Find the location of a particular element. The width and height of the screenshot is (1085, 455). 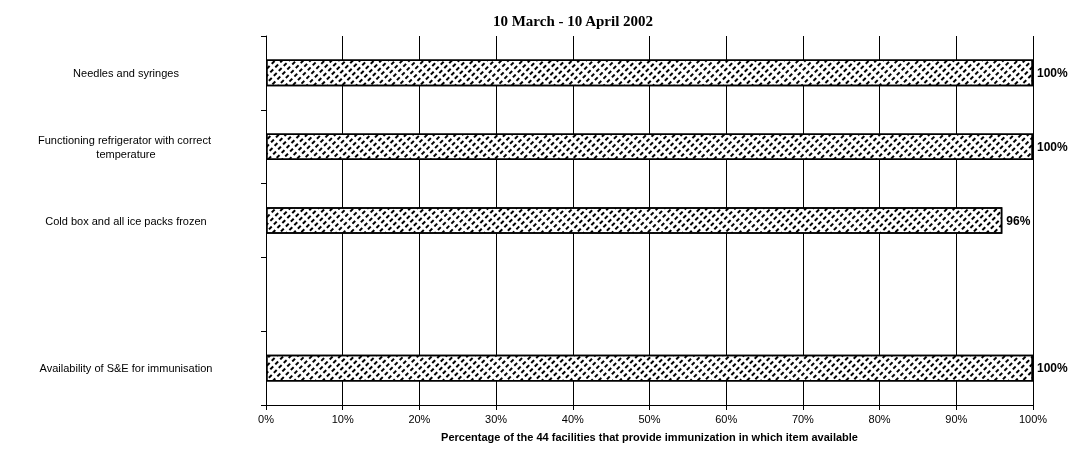

x-tick-label: 10% is located at coordinates (342, 418).